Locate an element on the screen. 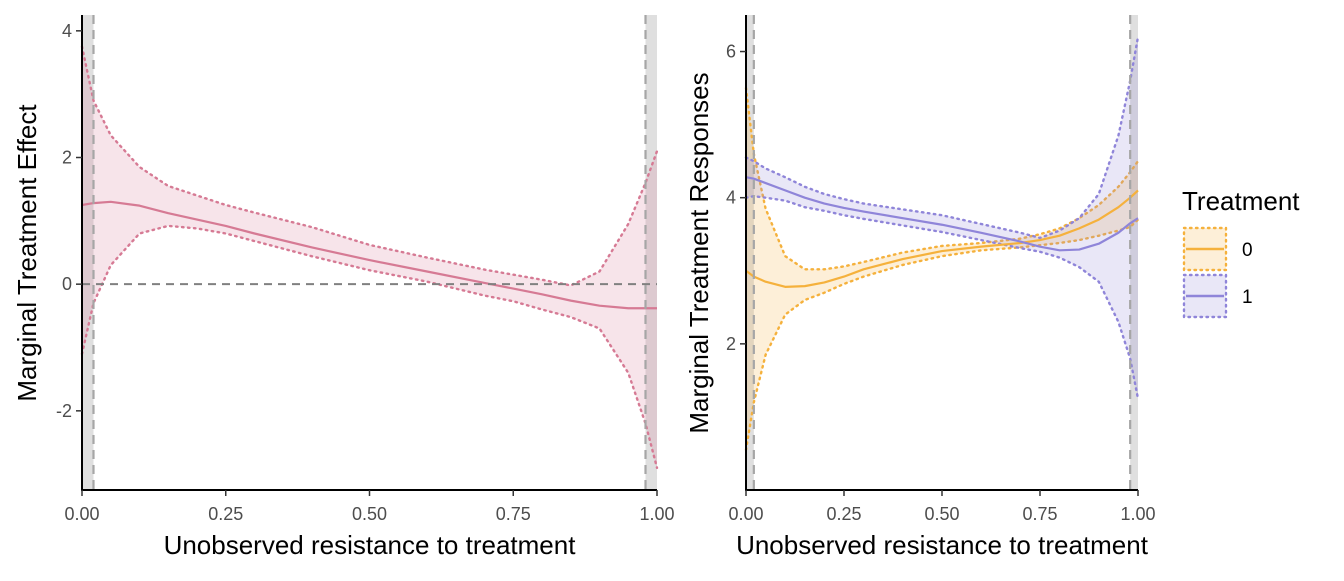  legend-label: 1 is located at coordinates (1247, 297).